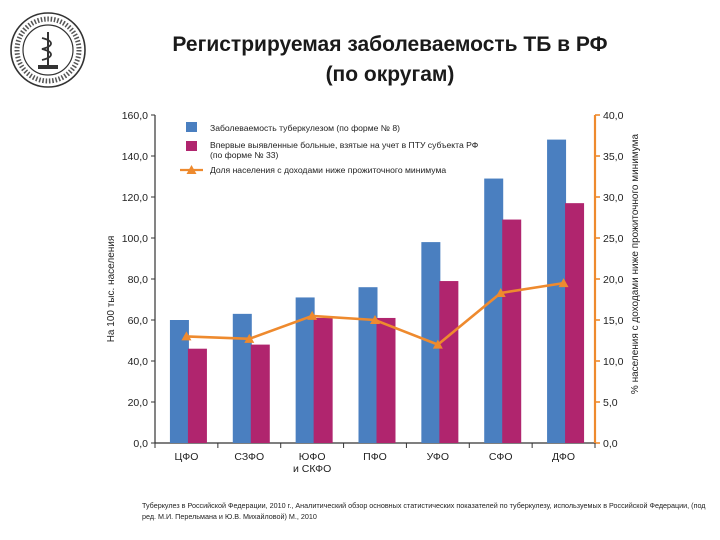  I want to click on left-tick-label: 40,0, so click(138, 362).